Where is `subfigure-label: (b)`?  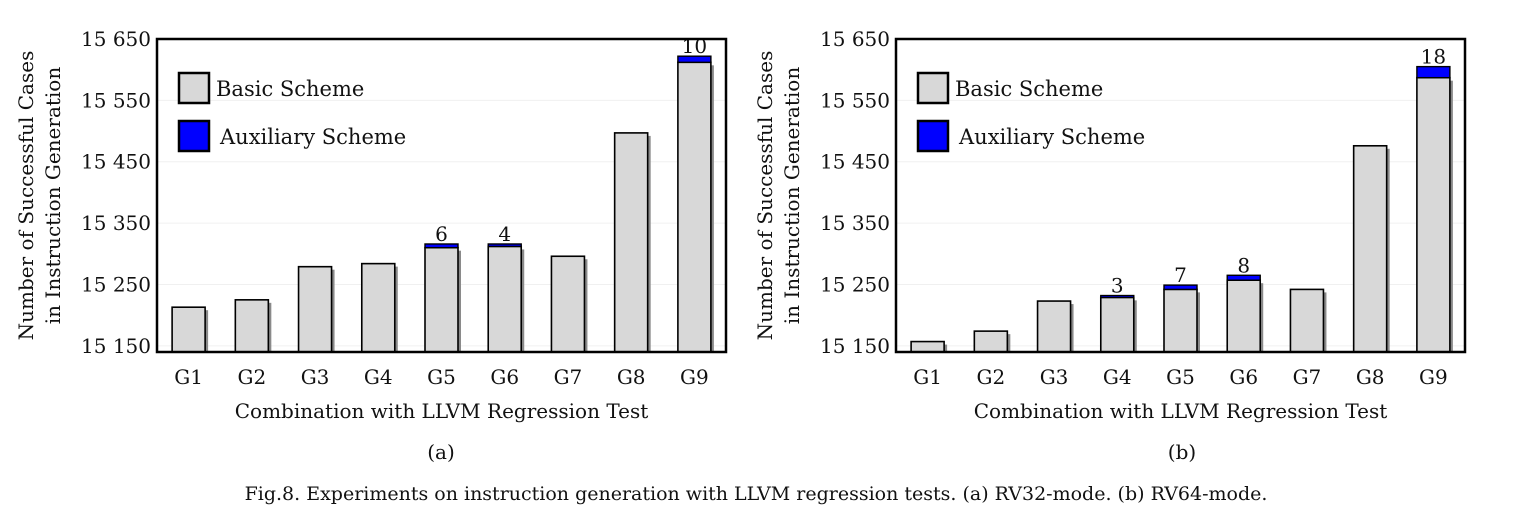
subfigure-label: (b) is located at coordinates (1182, 452).